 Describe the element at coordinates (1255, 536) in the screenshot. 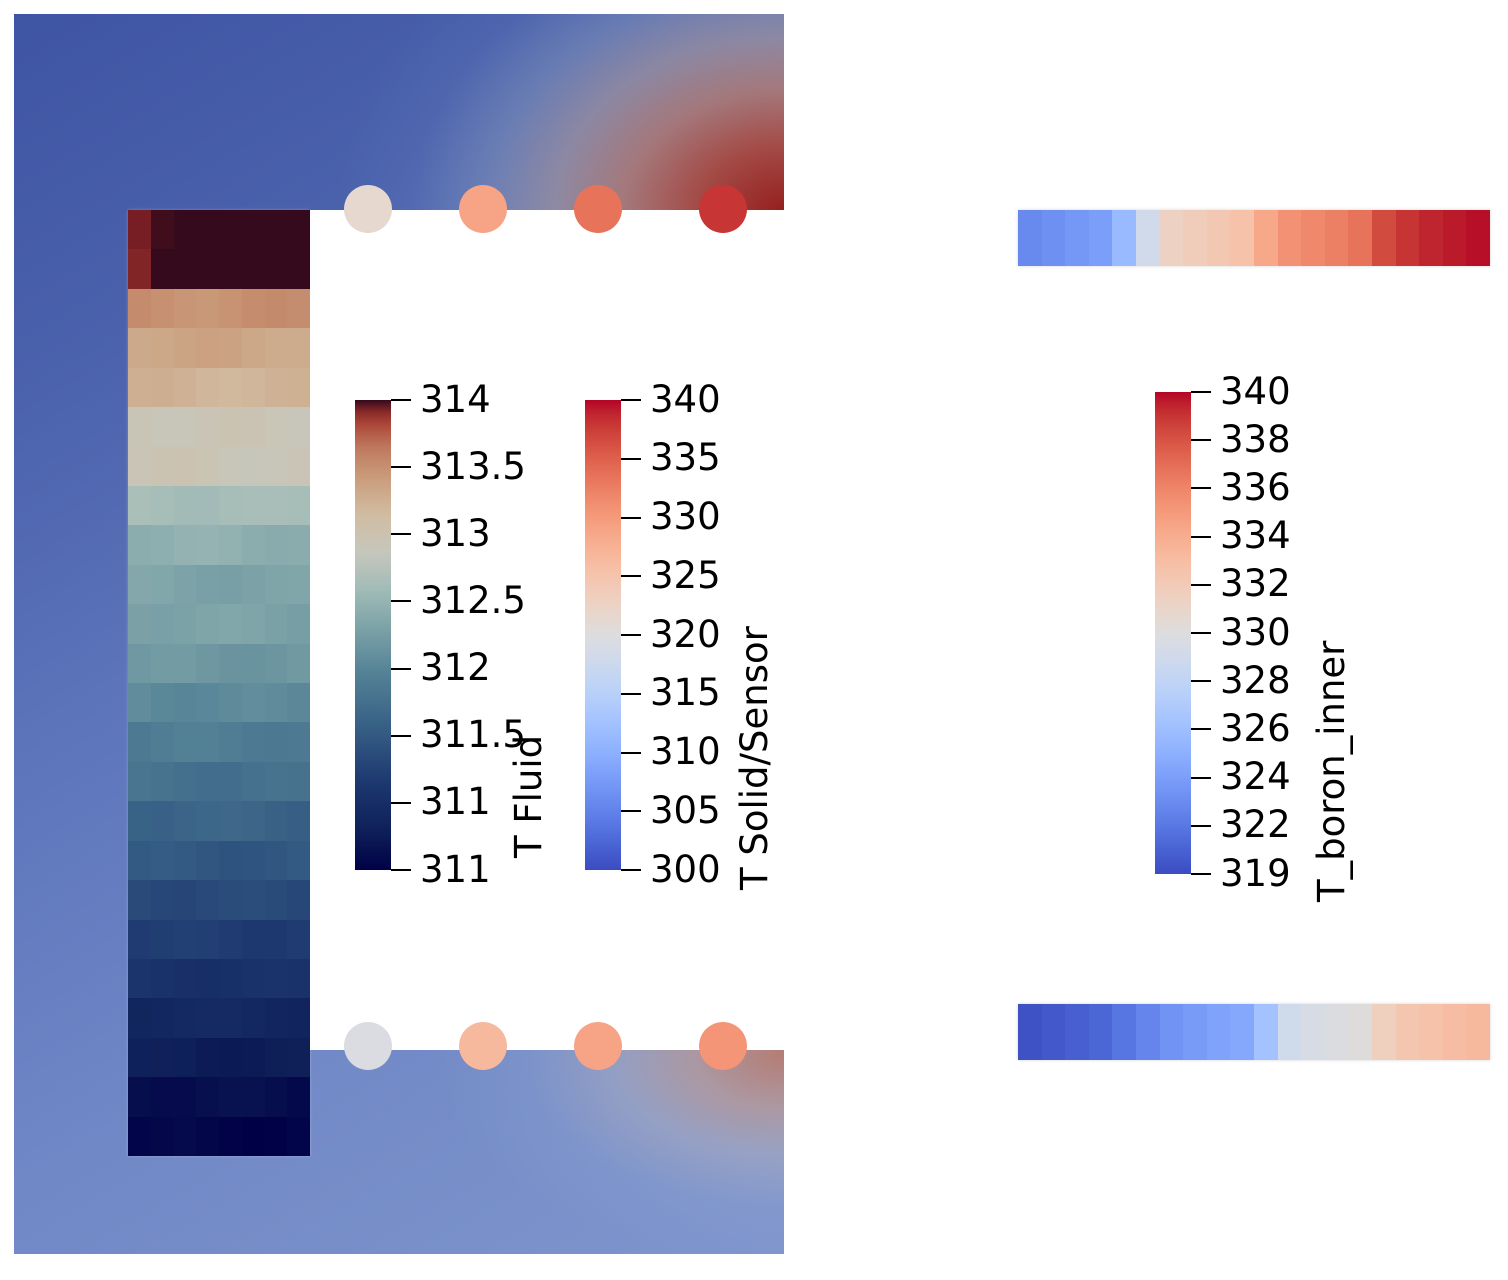

I see `tick-label: 334` at that location.